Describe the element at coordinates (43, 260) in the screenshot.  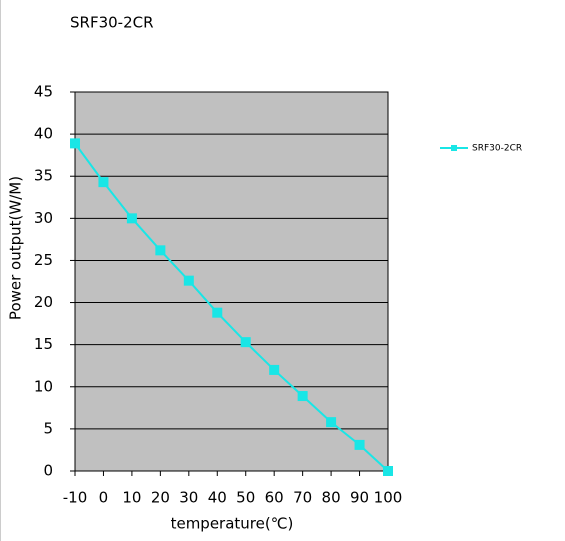
I see `y-tick-label: 25` at that location.